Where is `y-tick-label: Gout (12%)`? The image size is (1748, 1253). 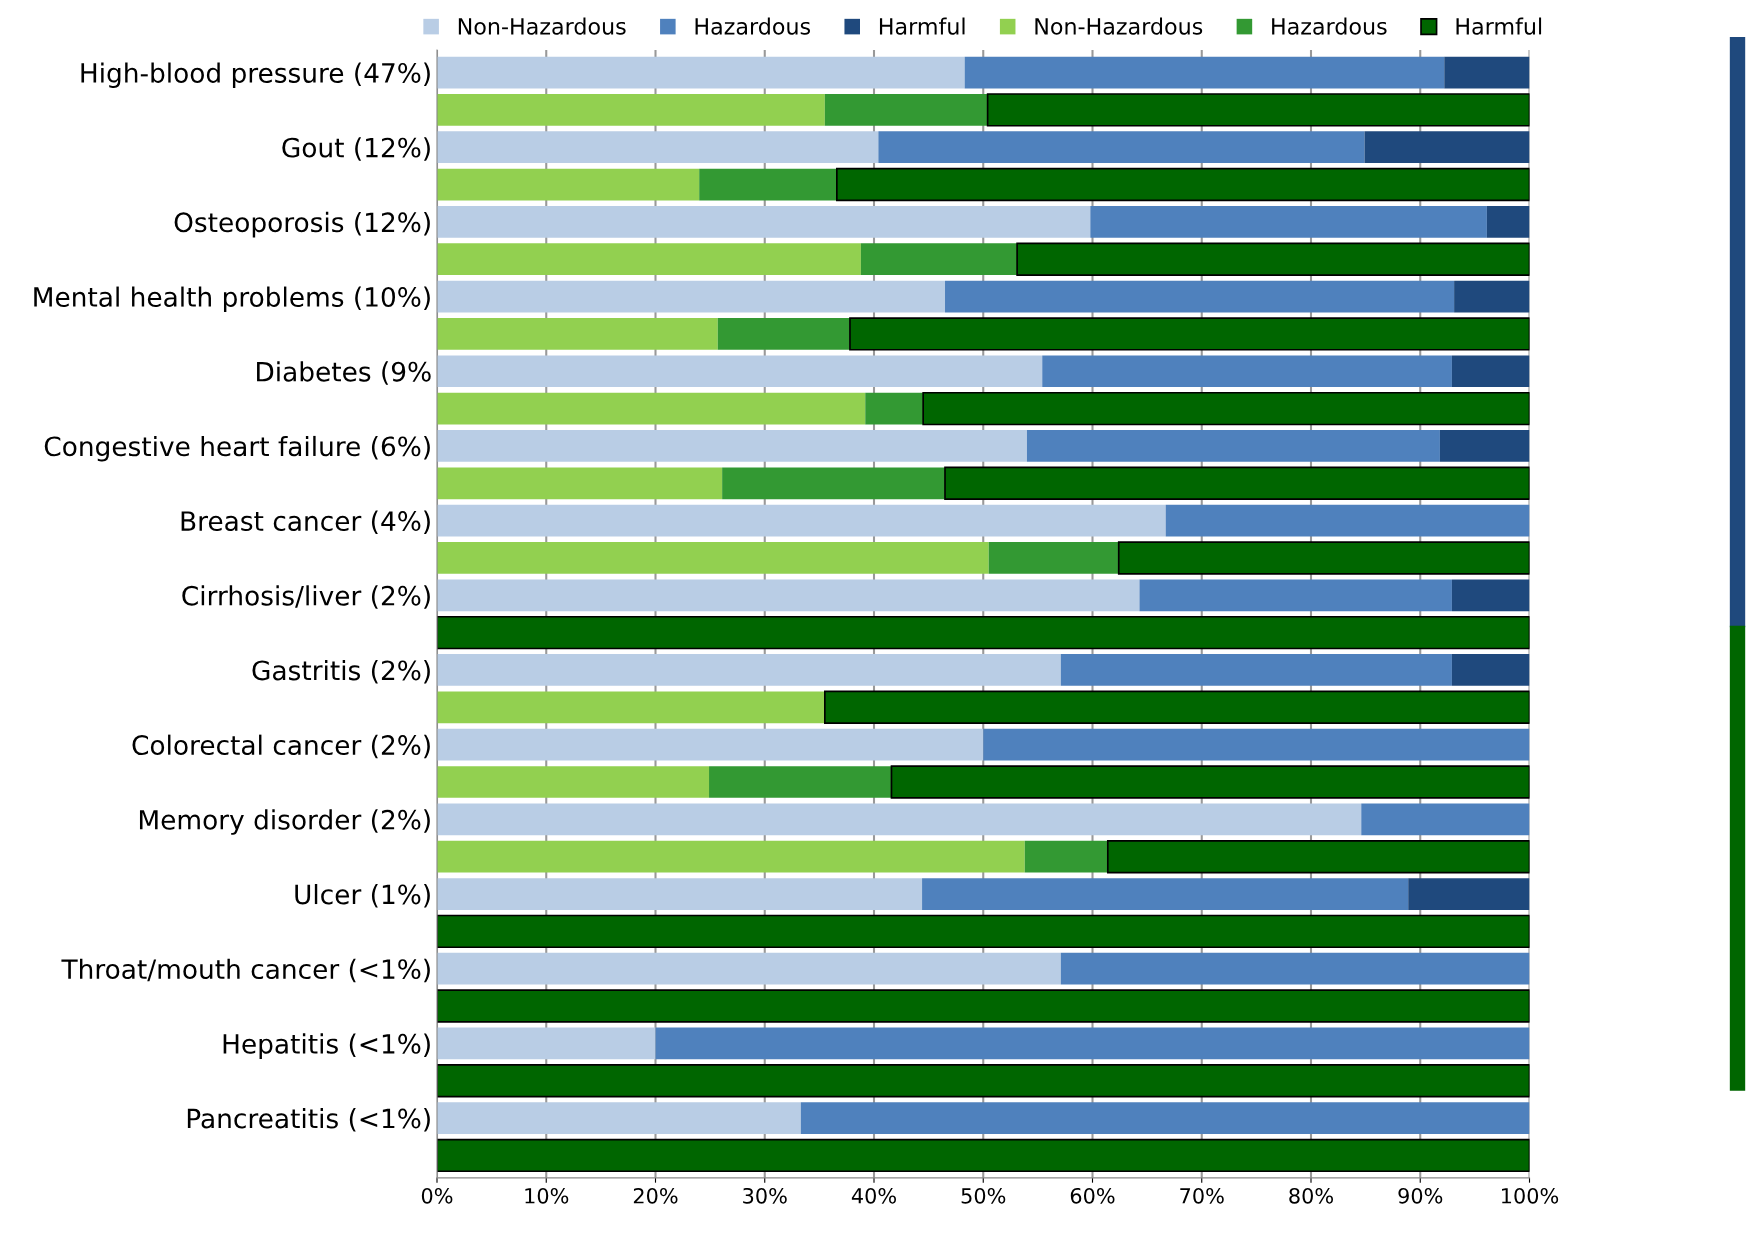
y-tick-label: Gout (12%) is located at coordinates (356, 149).